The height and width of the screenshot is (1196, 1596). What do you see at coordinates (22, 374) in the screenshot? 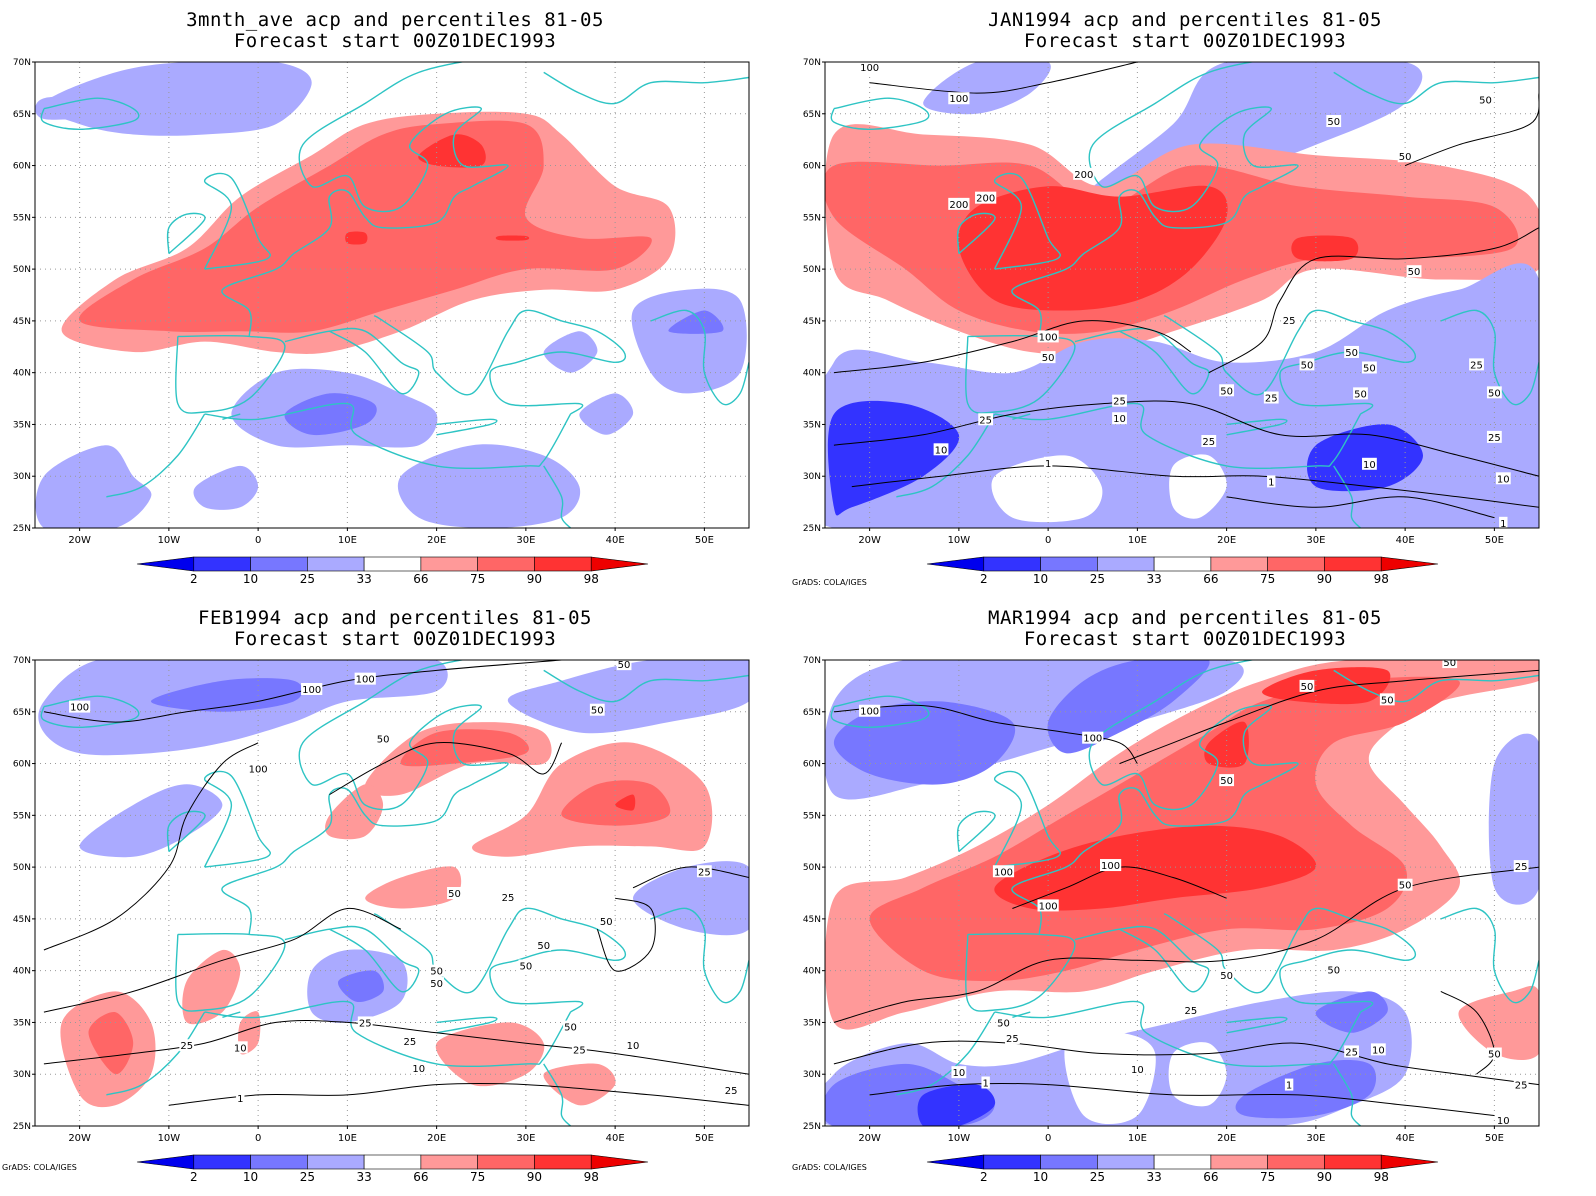
I see `lat-tick-label: 40N` at bounding box center [22, 374].